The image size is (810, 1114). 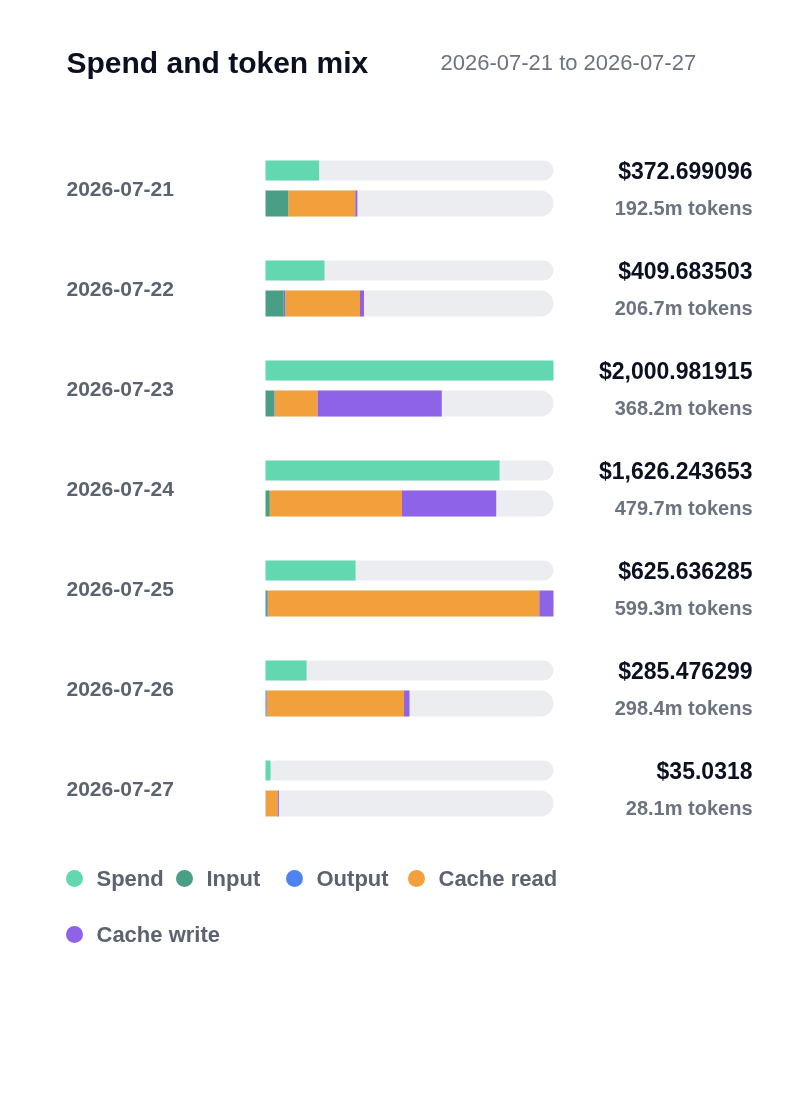 I want to click on text: 28.1m tokens, so click(x=689, y=807).